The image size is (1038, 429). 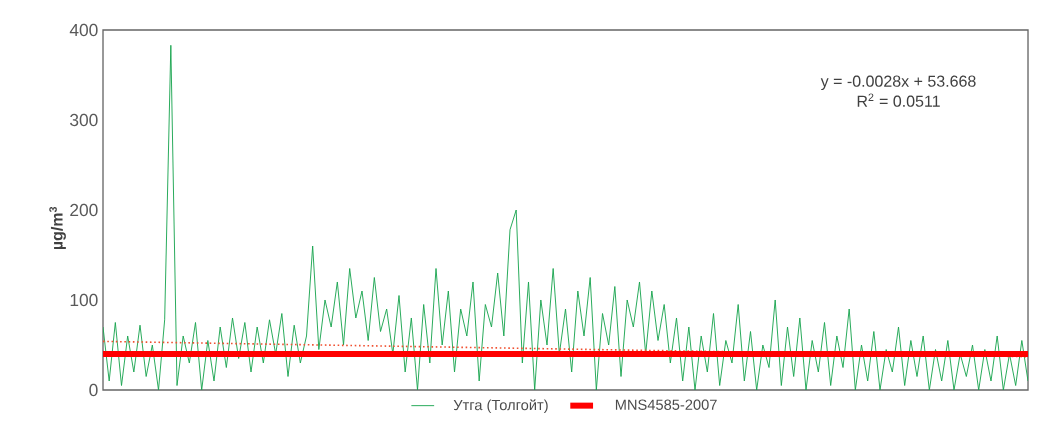 I want to click on y-tick-label: 400, so click(x=83, y=30).